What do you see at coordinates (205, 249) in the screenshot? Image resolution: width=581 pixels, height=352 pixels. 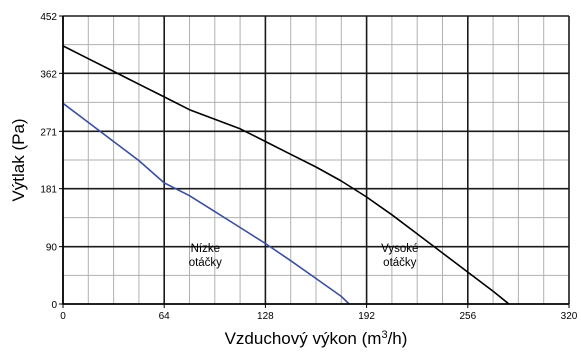 I see `annotation-label-1: Nízke` at bounding box center [205, 249].